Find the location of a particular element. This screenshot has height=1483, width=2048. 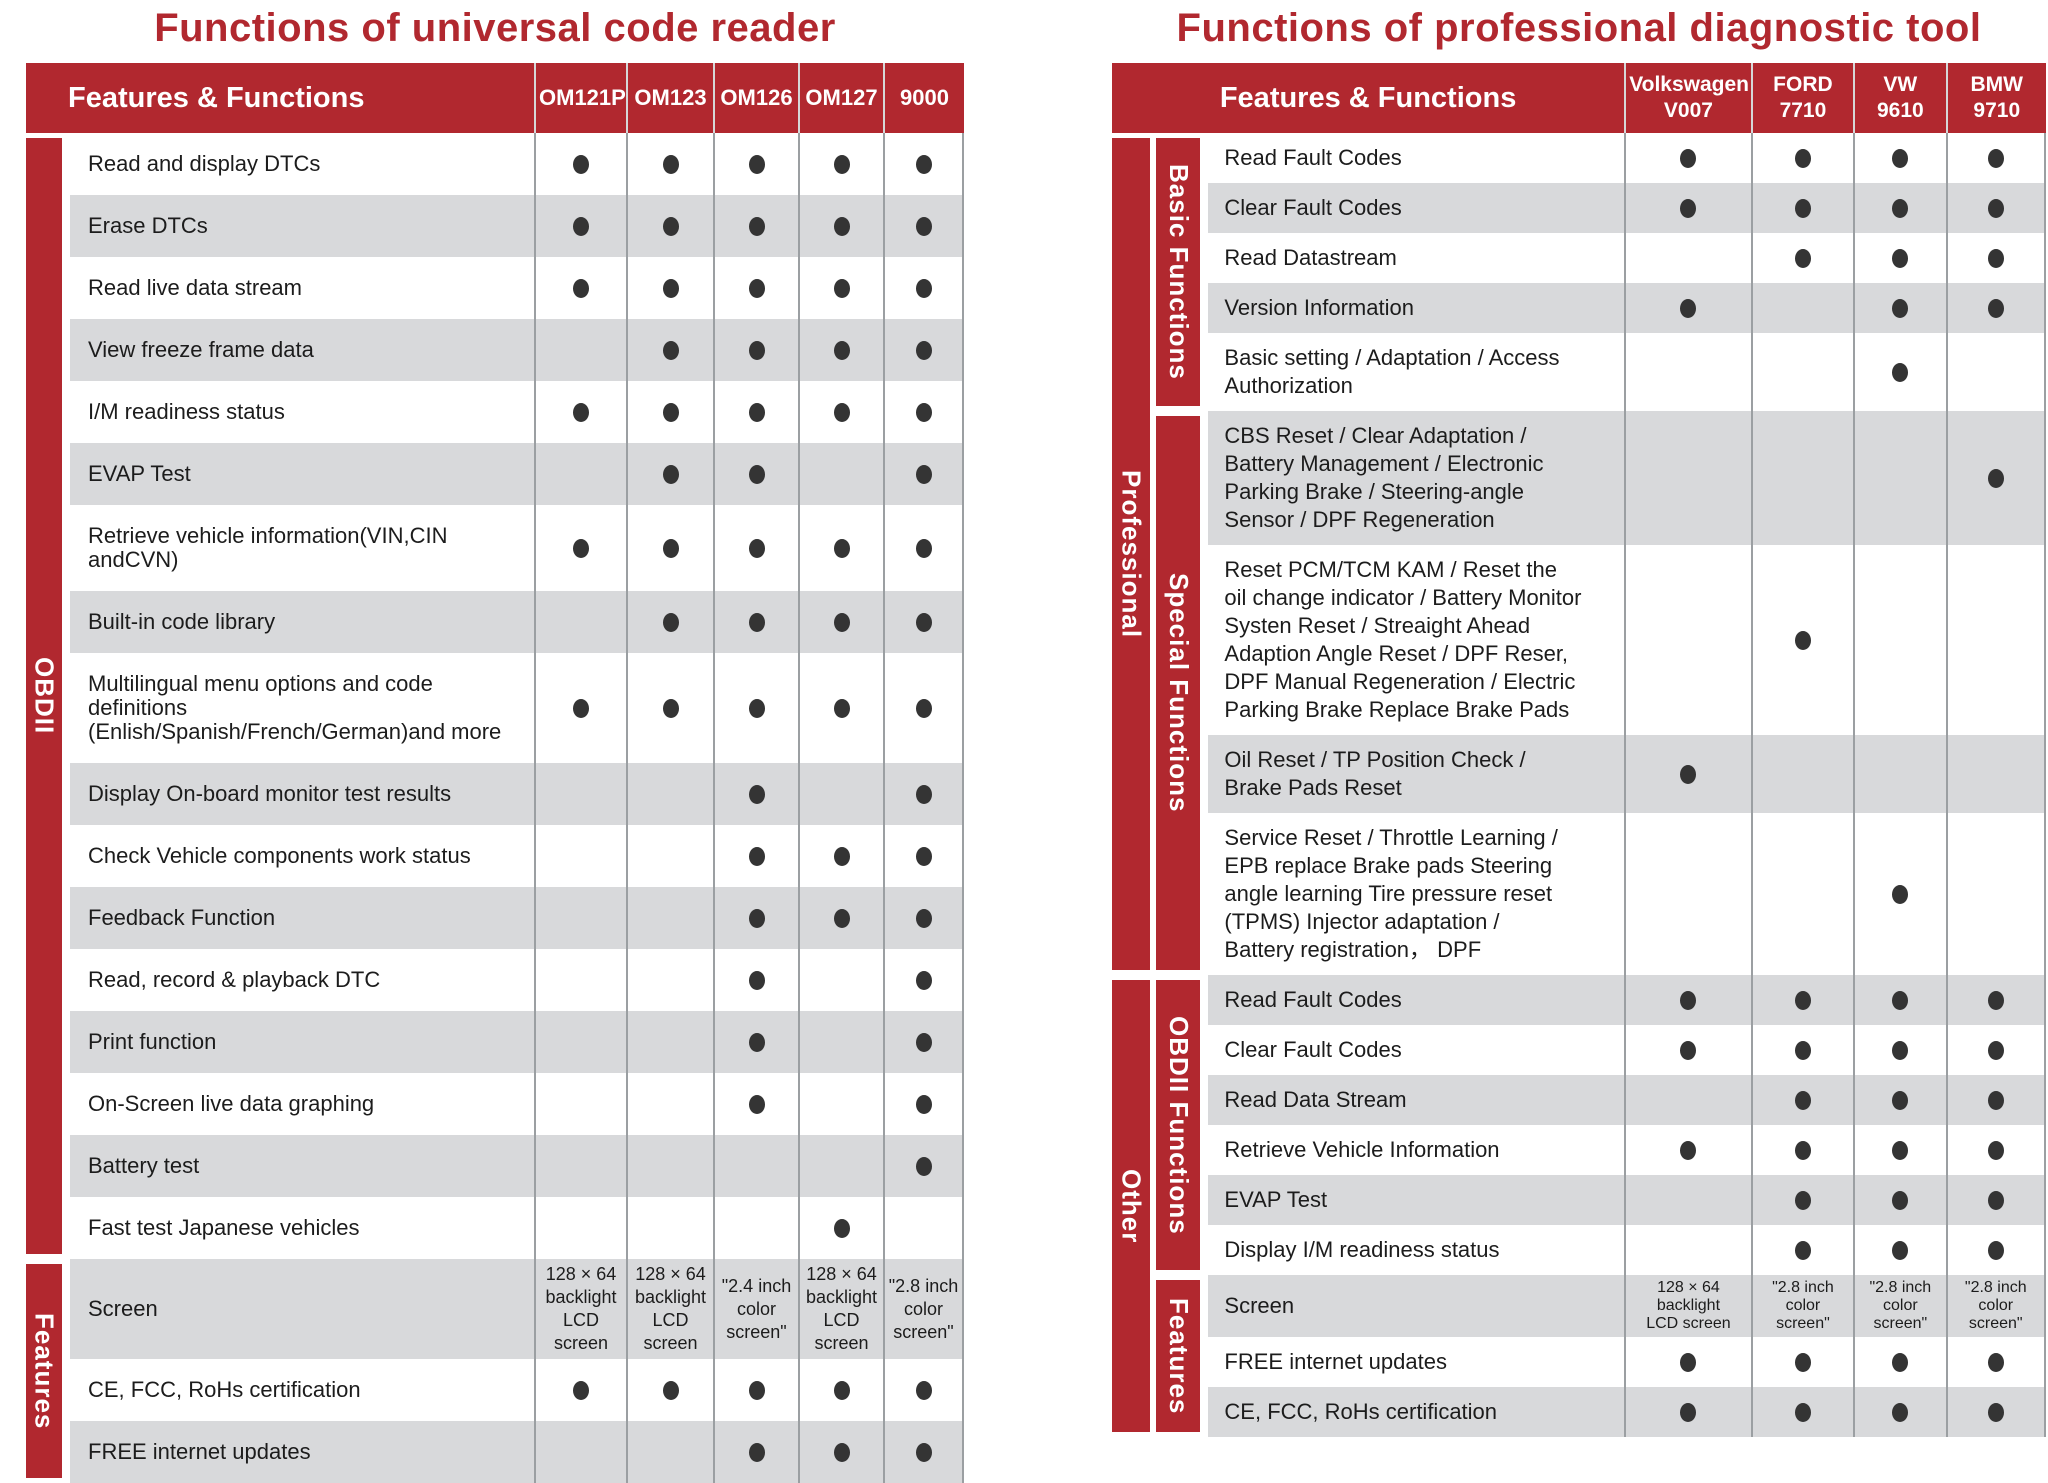

feature-name-cell: Screen is located at coordinates (302, 1309).